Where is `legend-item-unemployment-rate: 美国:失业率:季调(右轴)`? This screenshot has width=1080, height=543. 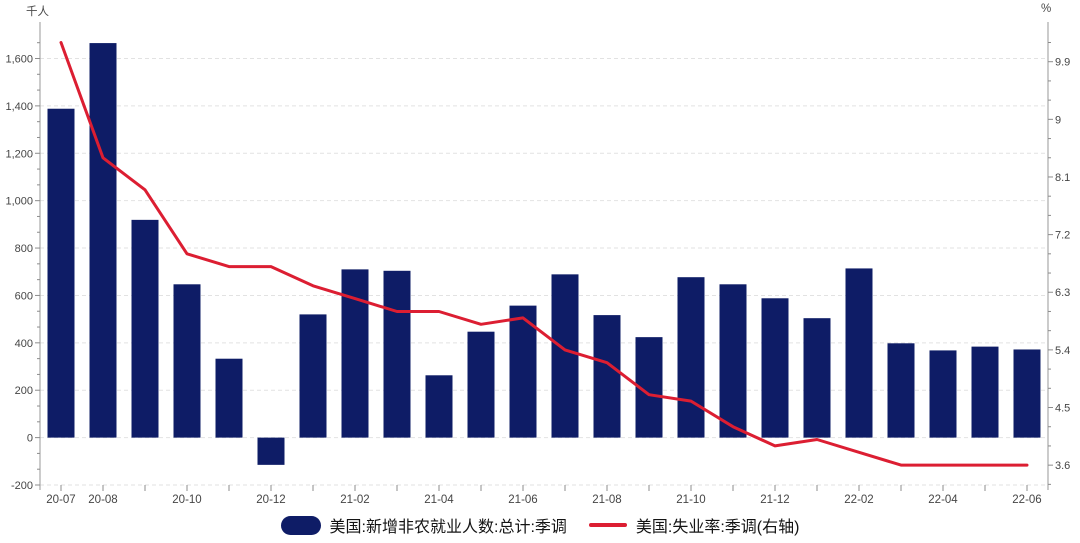
legend-item-unemployment-rate: 美国:失业率:季调(右轴) is located at coordinates (694, 525).